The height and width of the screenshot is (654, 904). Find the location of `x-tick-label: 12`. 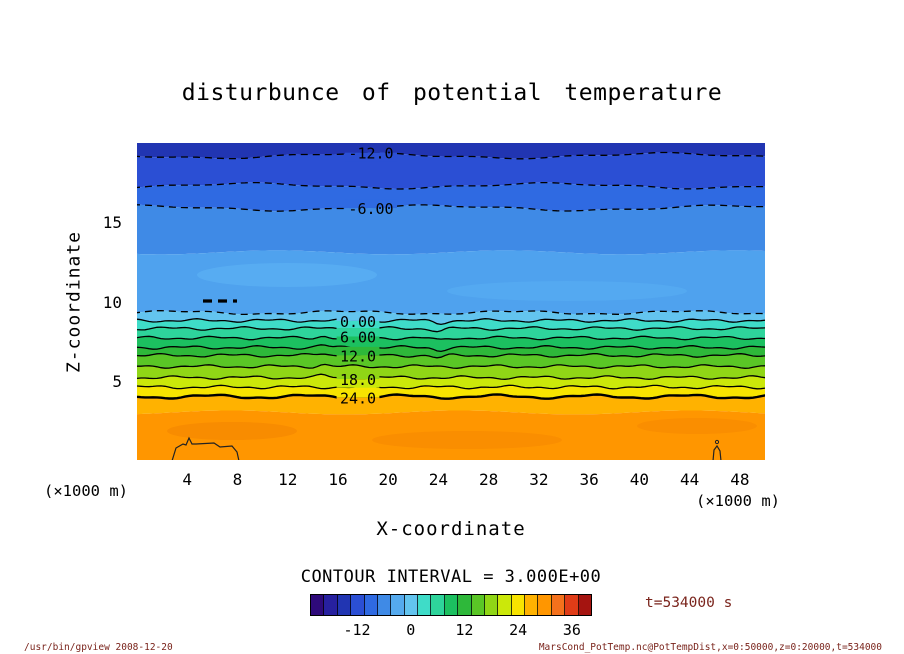

x-tick-label: 12 is located at coordinates (288, 479).